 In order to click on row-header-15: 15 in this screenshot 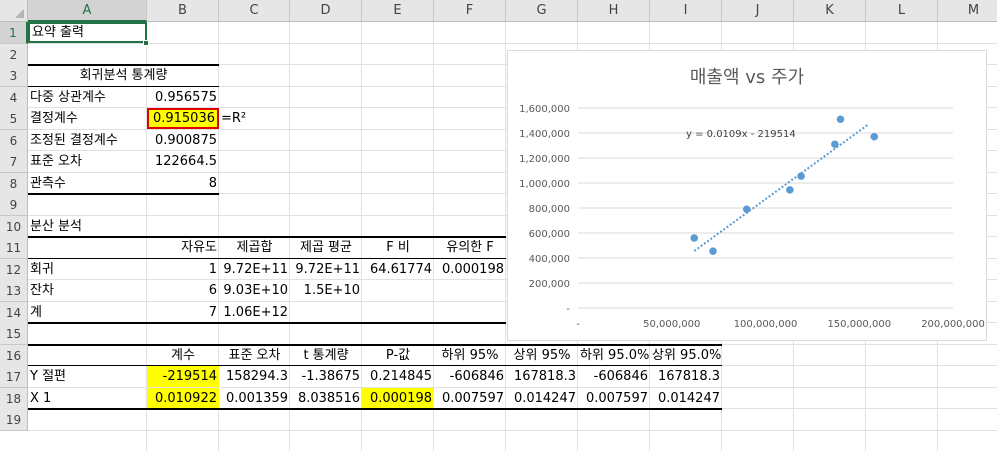, I will do `click(14, 334)`.